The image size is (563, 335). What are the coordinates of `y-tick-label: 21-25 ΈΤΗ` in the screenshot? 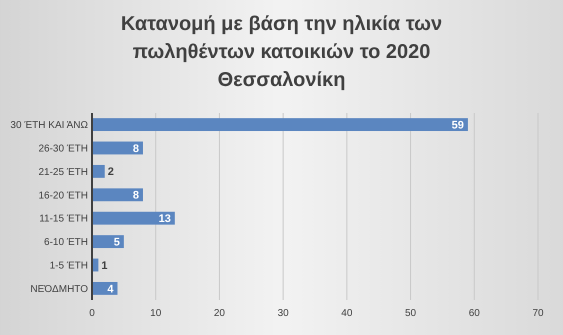 It's located at (63, 172).